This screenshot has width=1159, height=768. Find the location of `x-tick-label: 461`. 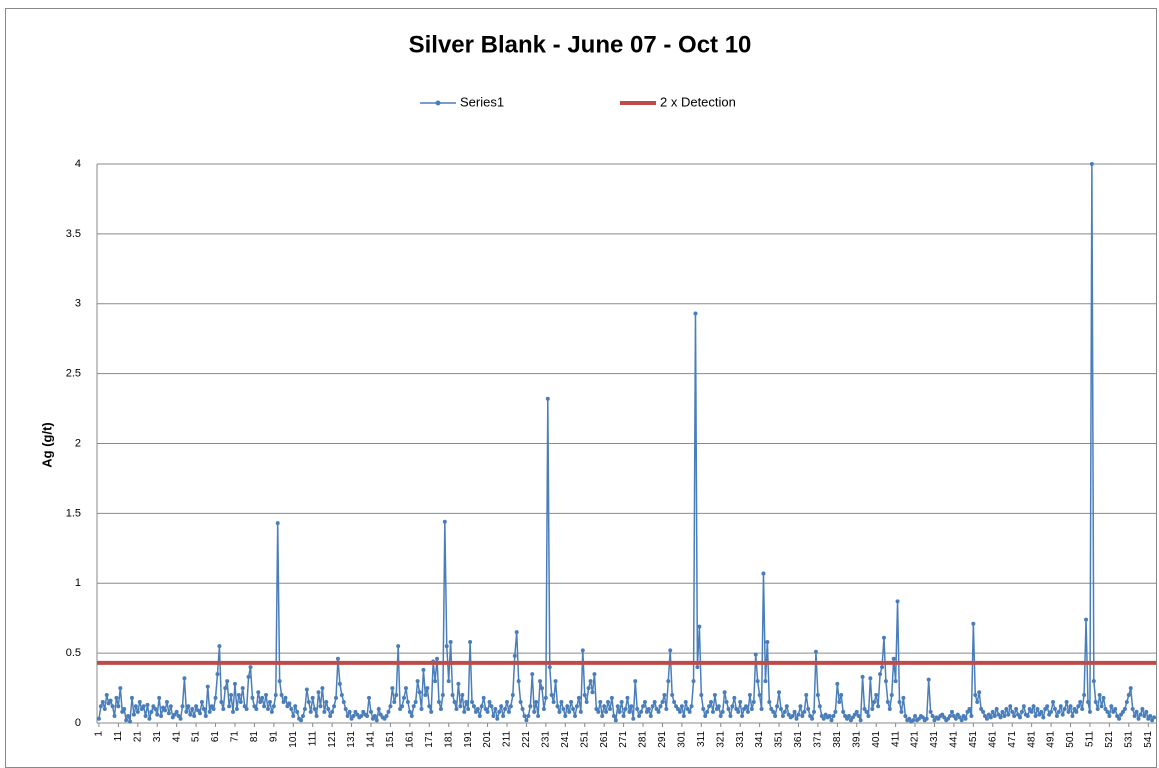

x-tick-label: 461 is located at coordinates (992, 739).